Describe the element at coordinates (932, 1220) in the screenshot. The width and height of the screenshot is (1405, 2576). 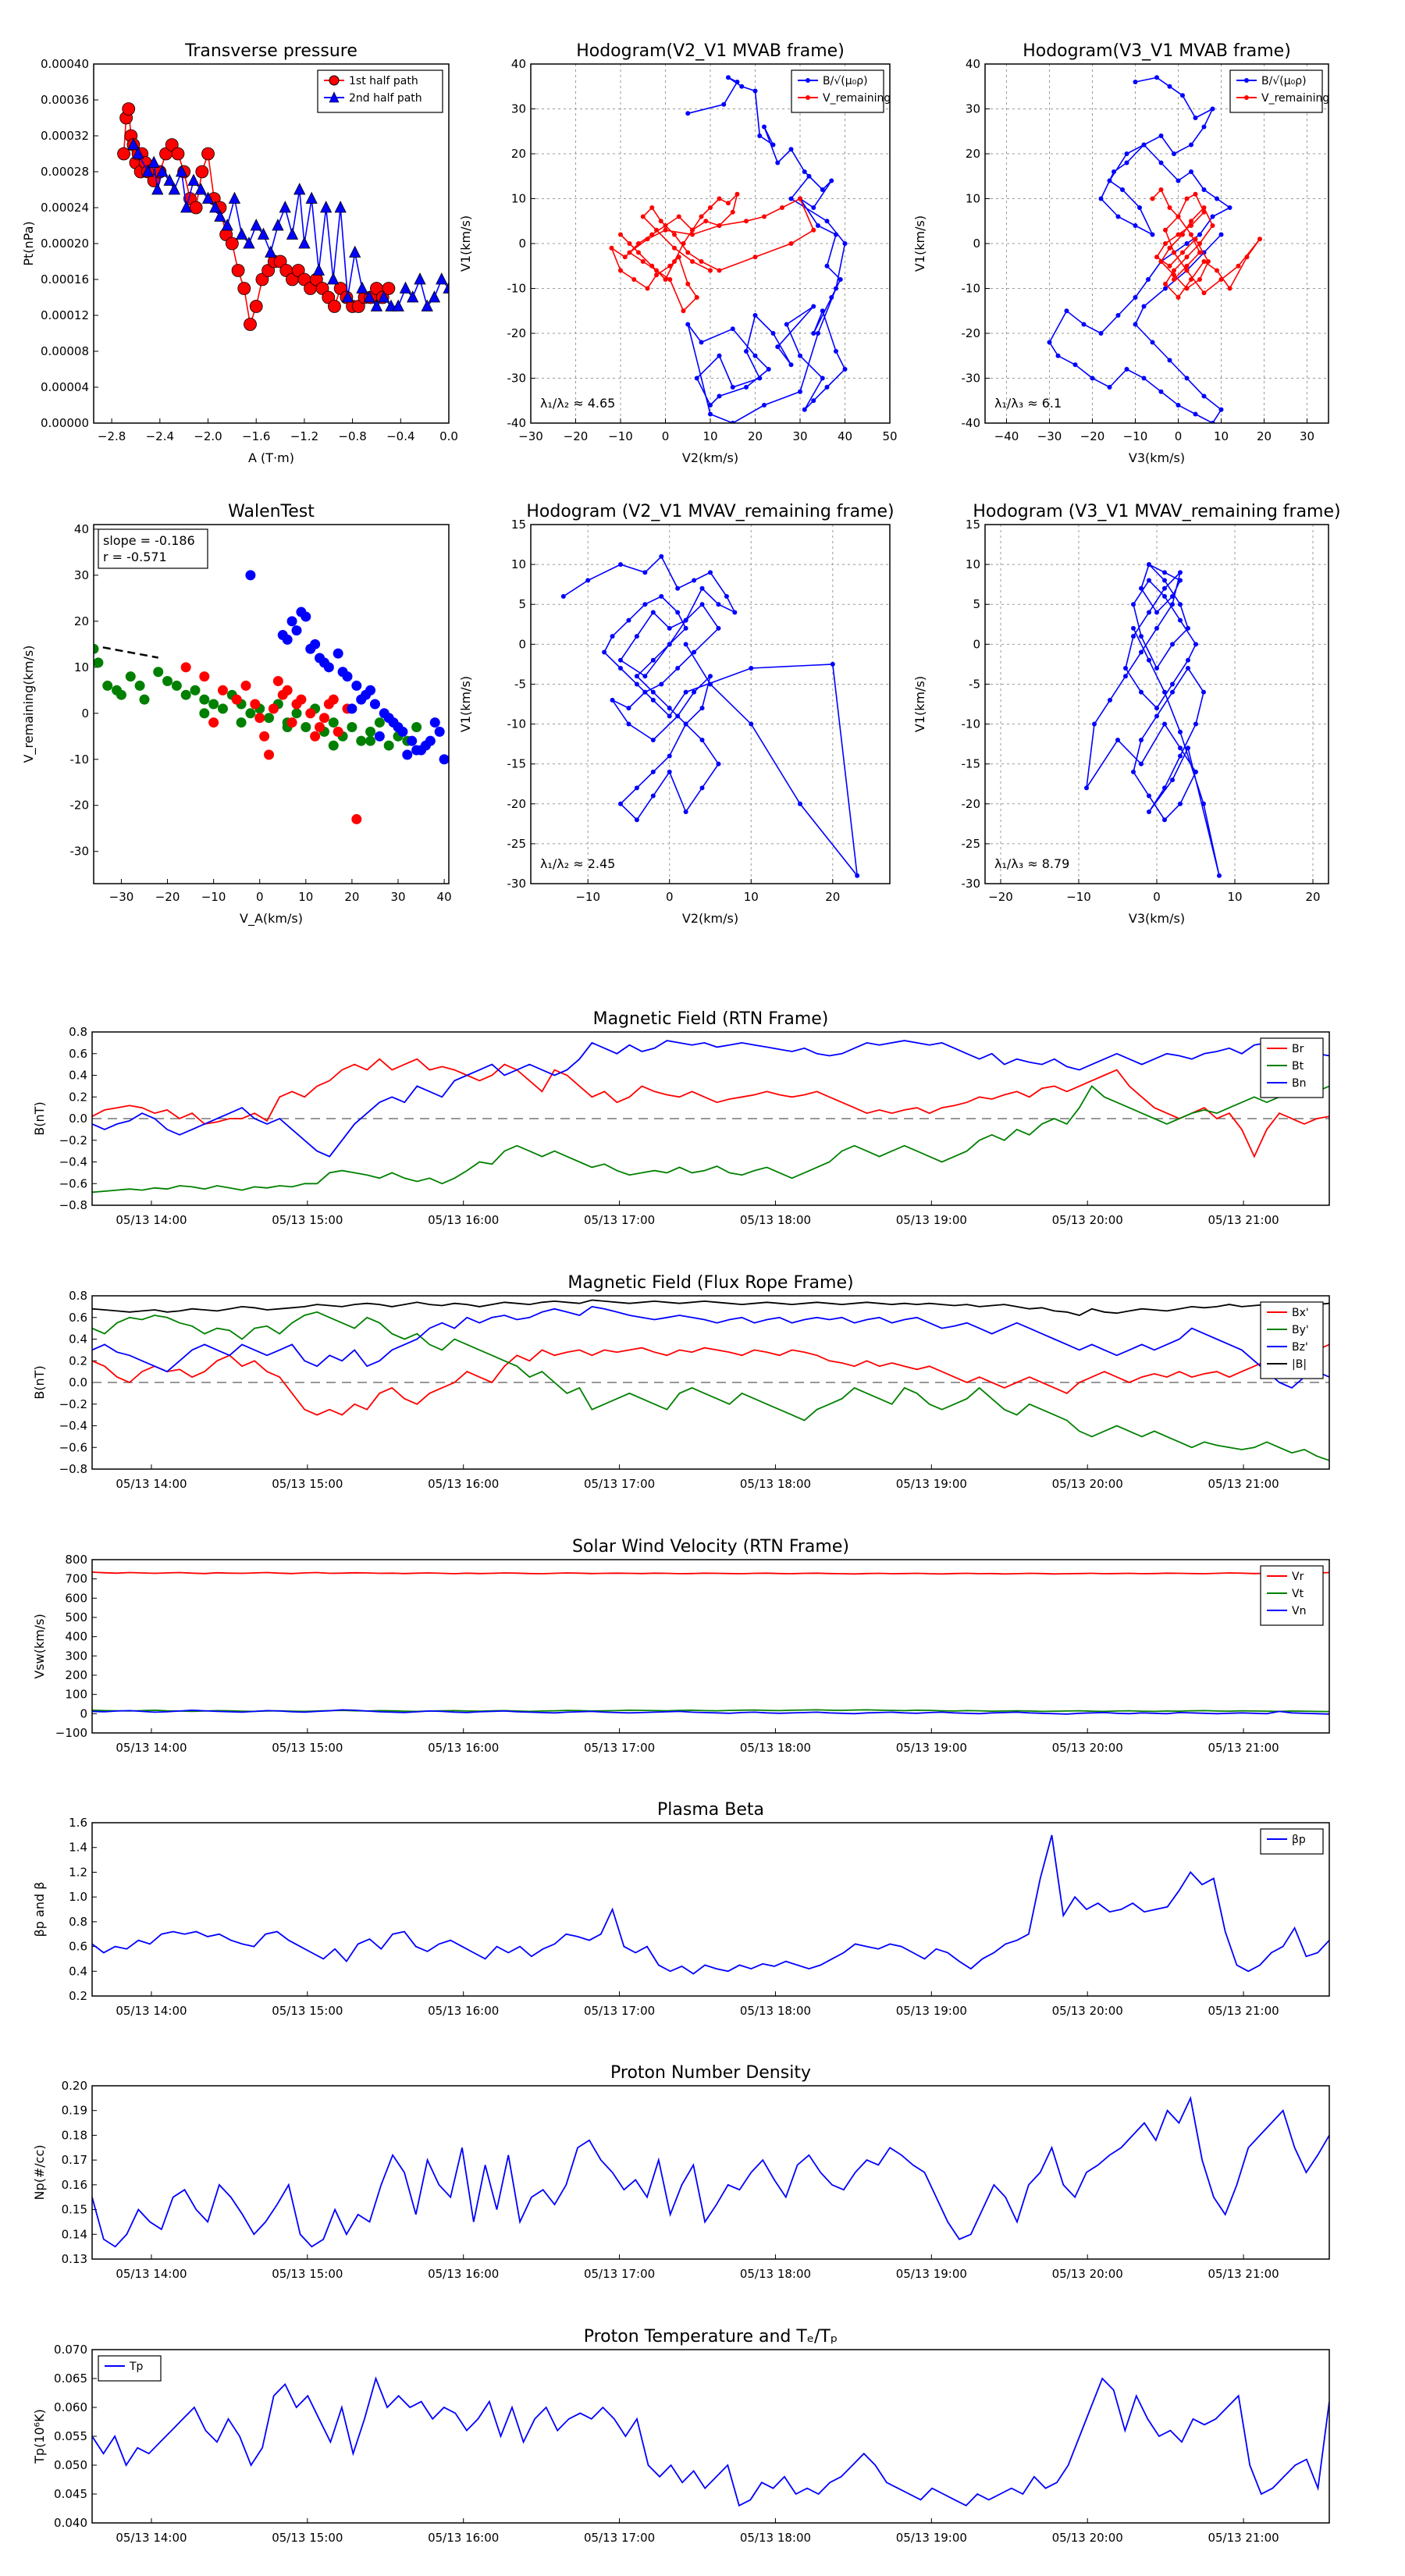
I see `x-tick-label: 05/13 19:00` at that location.